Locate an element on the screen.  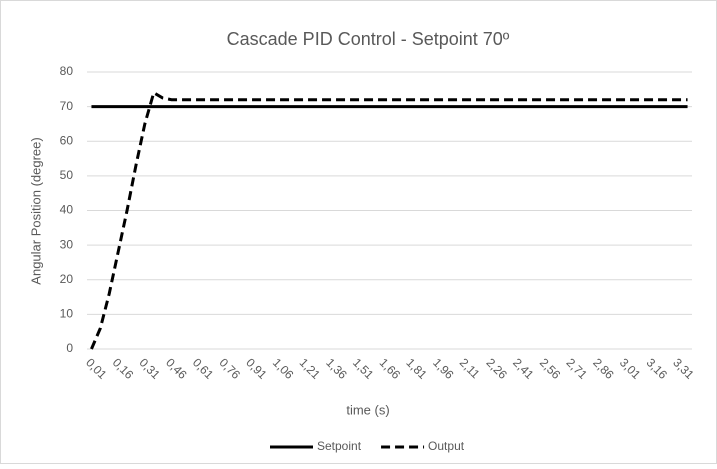
legend-label: Setpoint is located at coordinates (339, 446).